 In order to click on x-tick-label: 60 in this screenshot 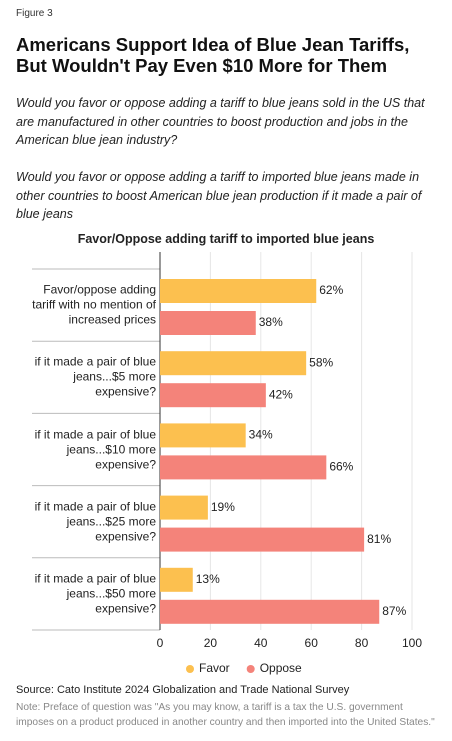, I will do `click(312, 643)`.